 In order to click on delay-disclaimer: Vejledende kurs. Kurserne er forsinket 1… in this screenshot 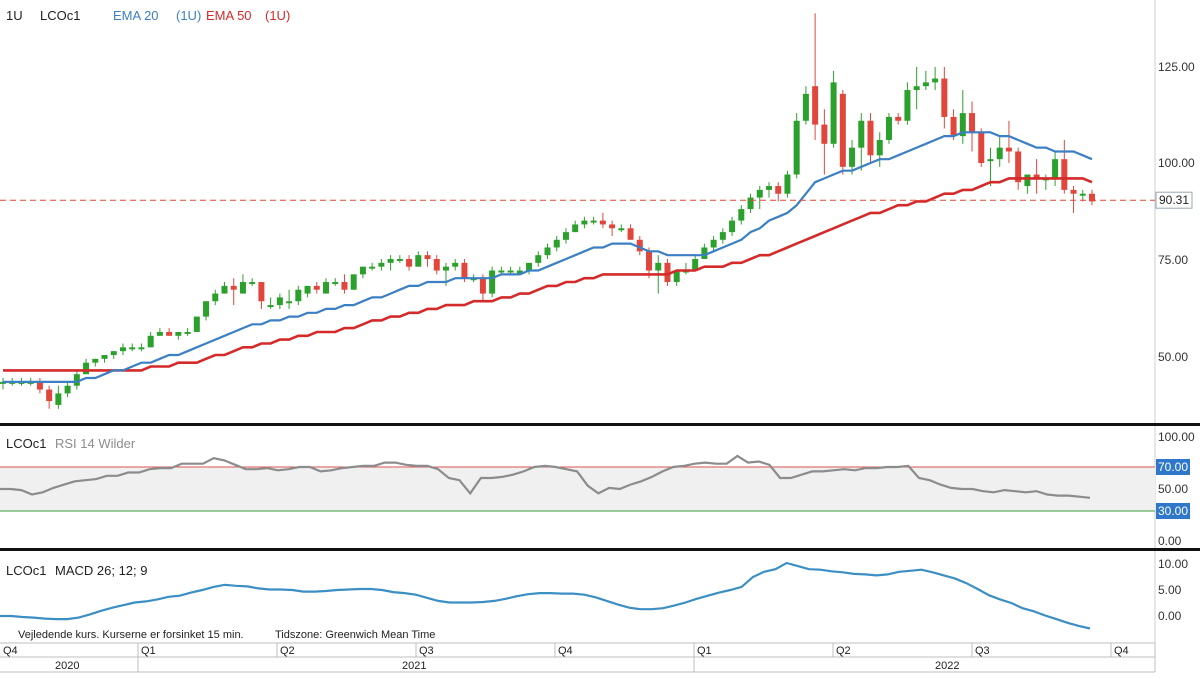, I will do `click(131, 635)`.